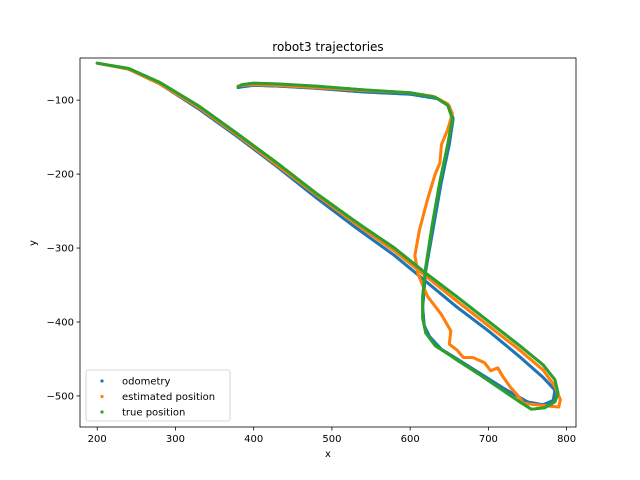 This screenshot has height=480, width=640. I want to click on x-axis-ticks: 200 300 400 500 600 700 800, so click(332, 436).